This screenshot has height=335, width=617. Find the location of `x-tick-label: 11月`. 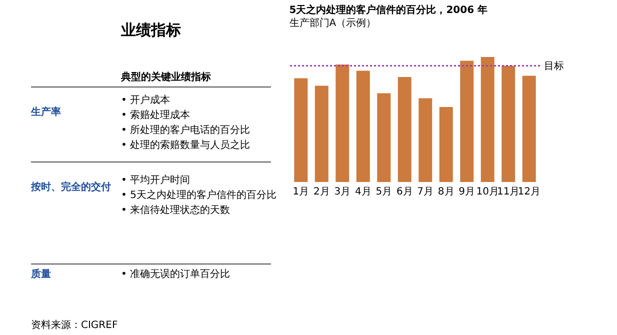

x-tick-label: 11月 is located at coordinates (508, 192).